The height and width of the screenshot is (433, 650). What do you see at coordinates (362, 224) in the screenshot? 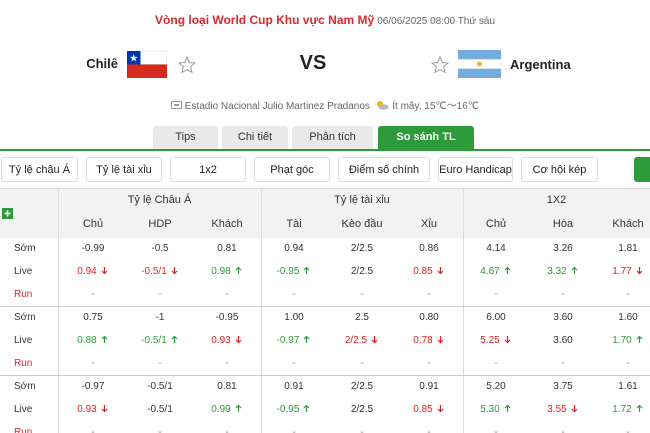
I see `column-header: Kèo đầu` at bounding box center [362, 224].